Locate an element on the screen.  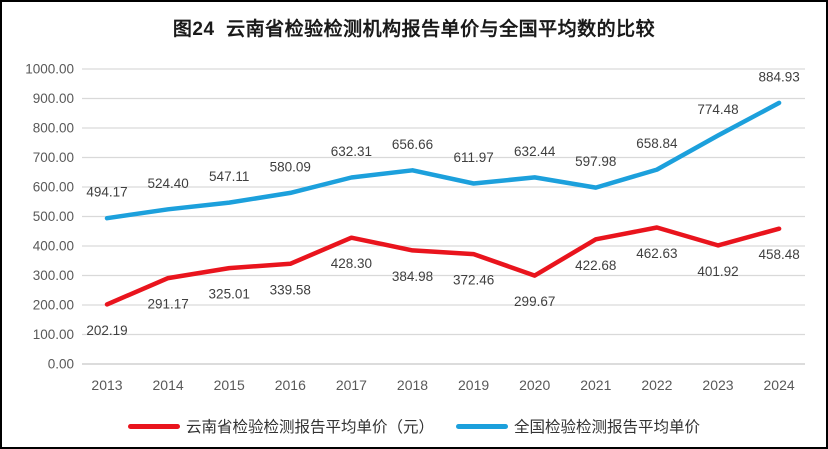
legend-label-yunnan: 云南省检验检测报告平均单价（元） is located at coordinates (309, 427).